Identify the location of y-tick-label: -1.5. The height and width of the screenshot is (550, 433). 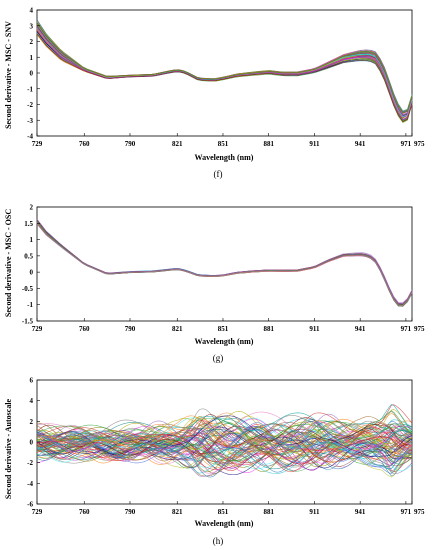
(28, 322).